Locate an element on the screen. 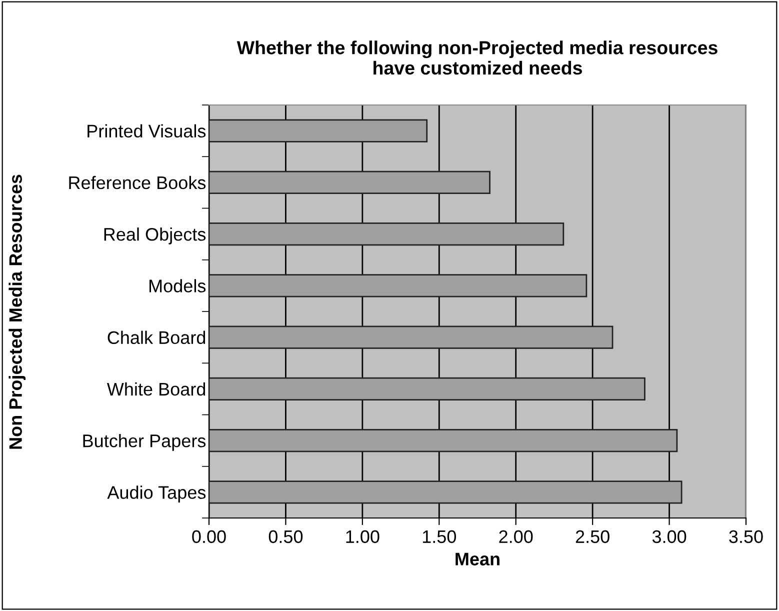 The image size is (779, 611). y-axis-title: Non Projected Media Resources is located at coordinates (17, 311).